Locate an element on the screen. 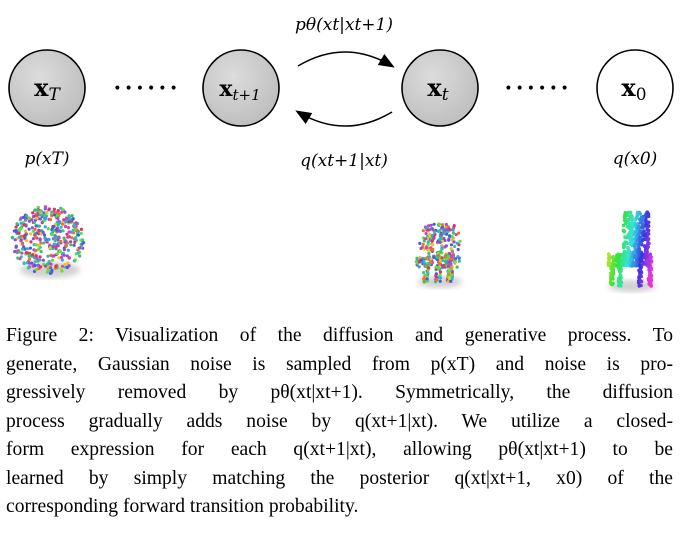 Image resolution: width=680 pixels, height=545 pixels. partial-chair-point-cloud-image is located at coordinates (438, 255).